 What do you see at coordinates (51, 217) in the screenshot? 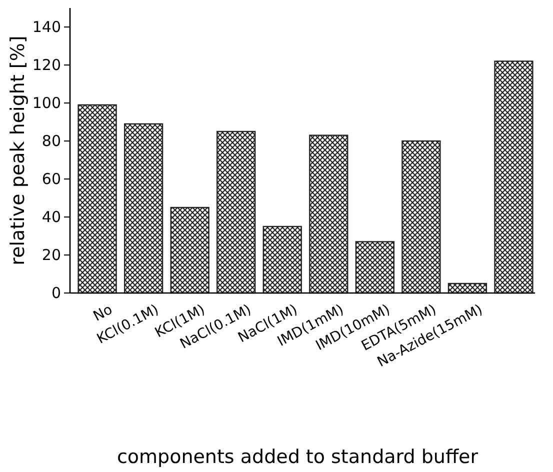
I see `y-tick-label: 40` at bounding box center [51, 217].